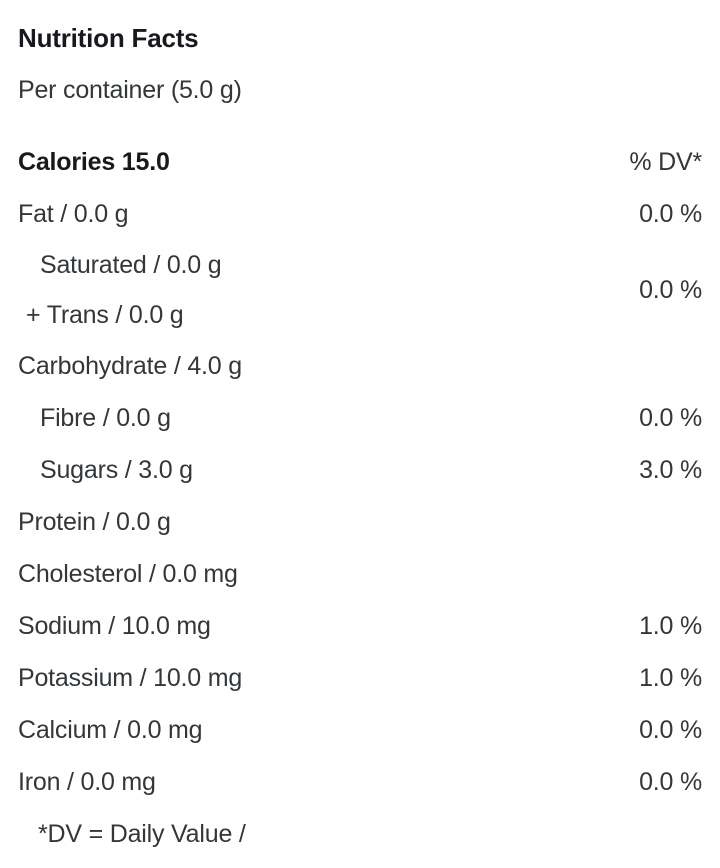 Image resolution: width=720 pixels, height=868 pixels. Describe the element at coordinates (360, 290) in the screenshot. I see `nutrient-row: Saturated / 0.0 g + Trans / 0.0 g 0.0 %` at that location.